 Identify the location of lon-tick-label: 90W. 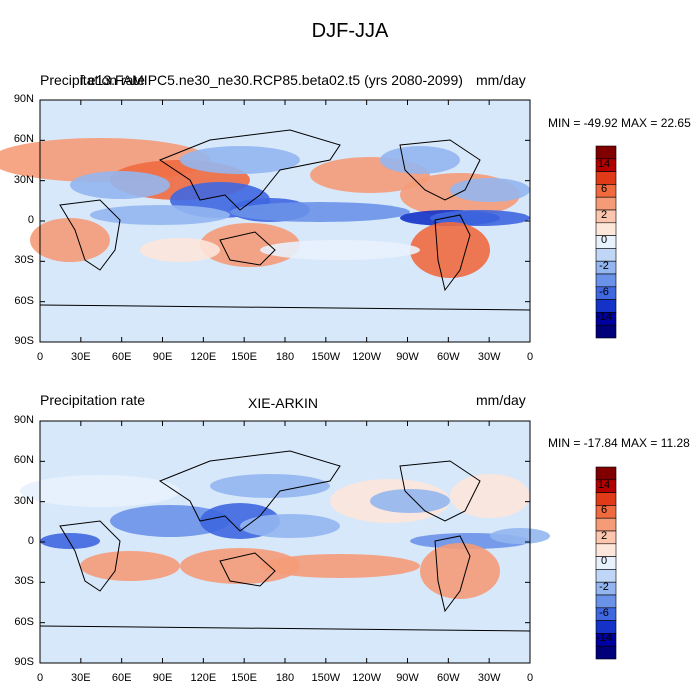
(407, 678).